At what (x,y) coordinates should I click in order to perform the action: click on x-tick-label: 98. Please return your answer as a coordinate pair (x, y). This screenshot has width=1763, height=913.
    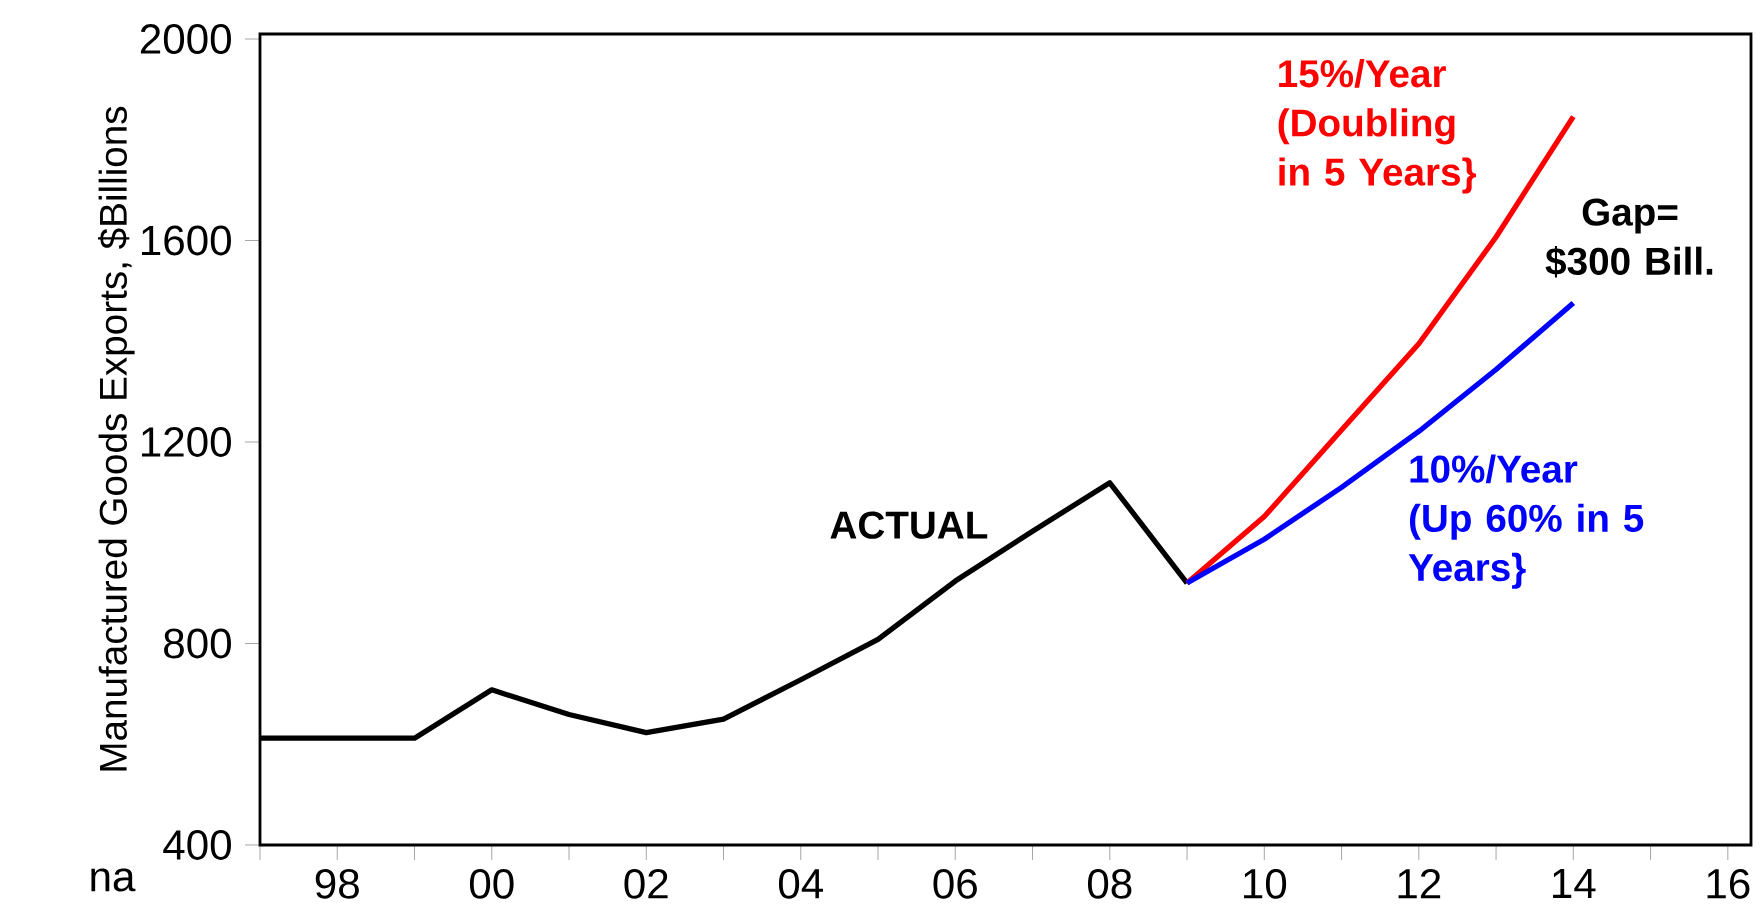
    Looking at the image, I should click on (337, 883).